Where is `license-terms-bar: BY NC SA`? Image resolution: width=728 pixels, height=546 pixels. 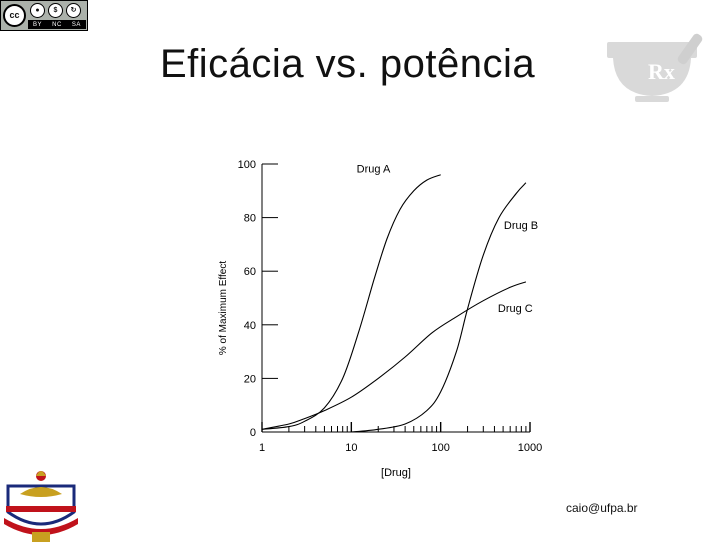 license-terms-bar: BY NC SA is located at coordinates (57, 24).